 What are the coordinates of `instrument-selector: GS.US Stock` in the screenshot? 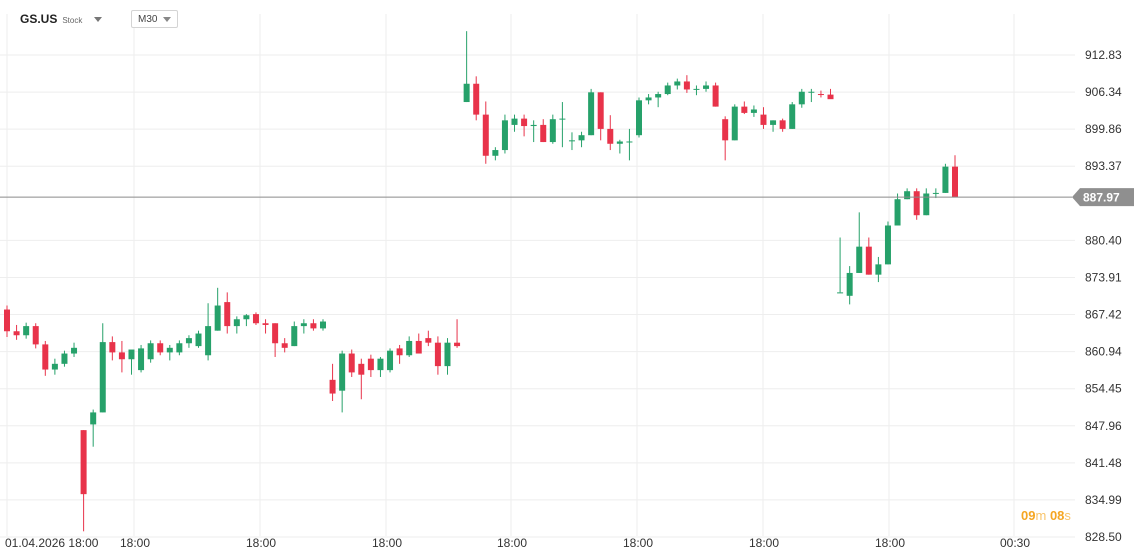 It's located at (61, 19).